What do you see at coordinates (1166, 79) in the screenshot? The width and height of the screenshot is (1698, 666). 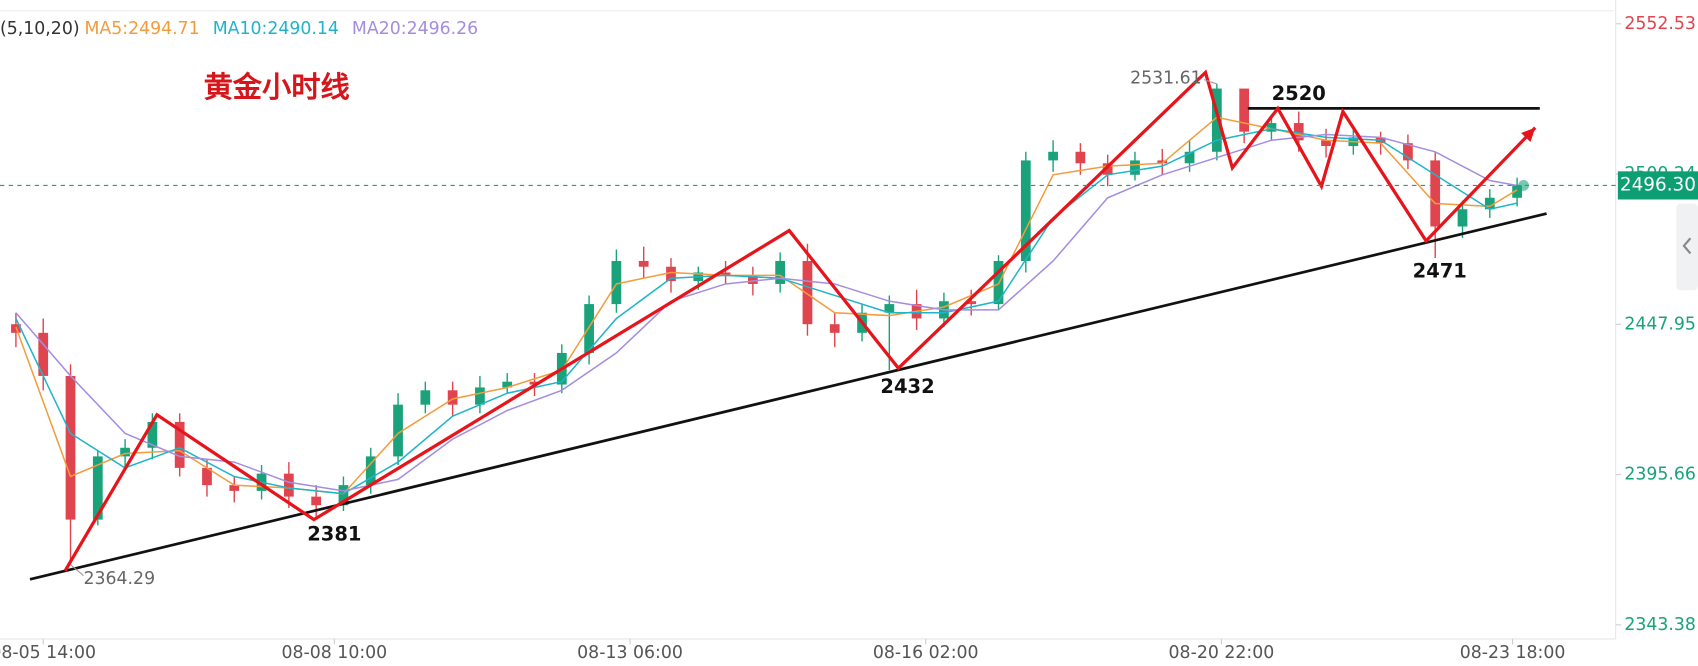 I see `extreme-label: 2531.61` at bounding box center [1166, 79].